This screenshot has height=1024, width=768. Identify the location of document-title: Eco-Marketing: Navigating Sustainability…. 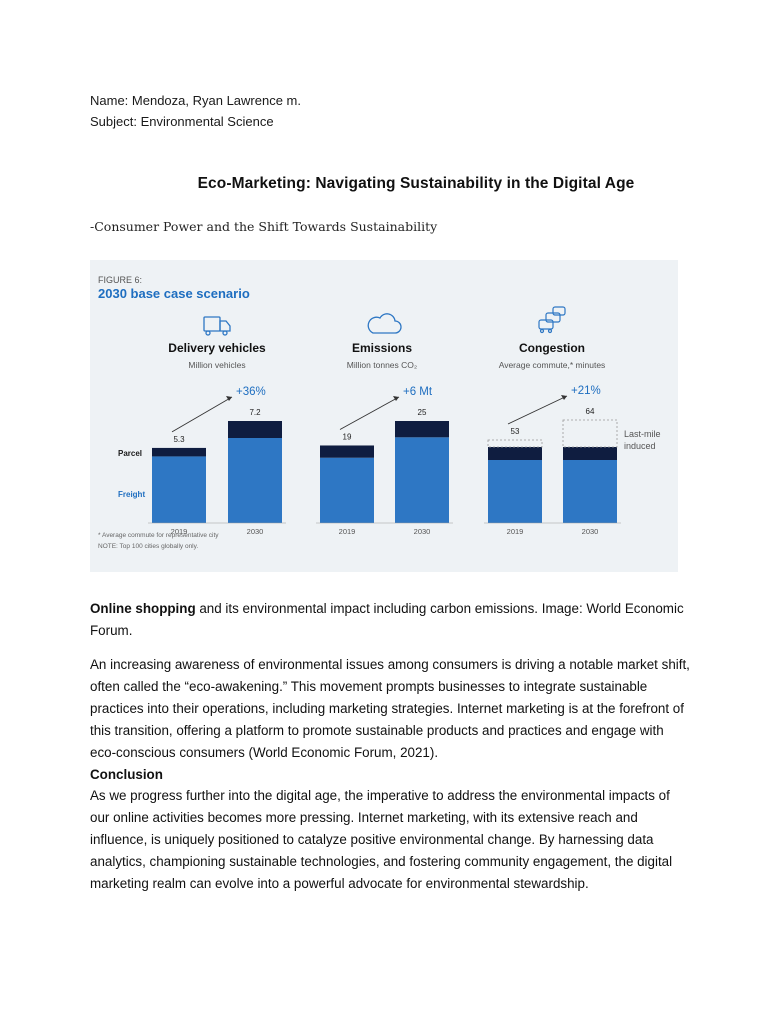
(416, 183).